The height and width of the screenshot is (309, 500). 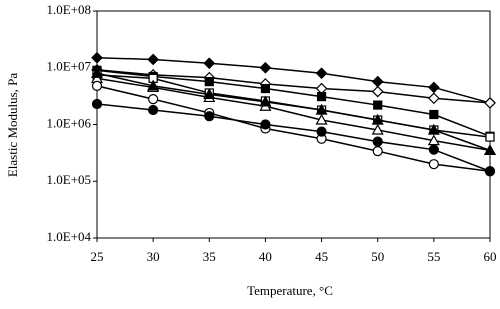 What do you see at coordinates (68, 179) in the screenshot?
I see `y-tick-label: 1.0E+05` at bounding box center [68, 179].